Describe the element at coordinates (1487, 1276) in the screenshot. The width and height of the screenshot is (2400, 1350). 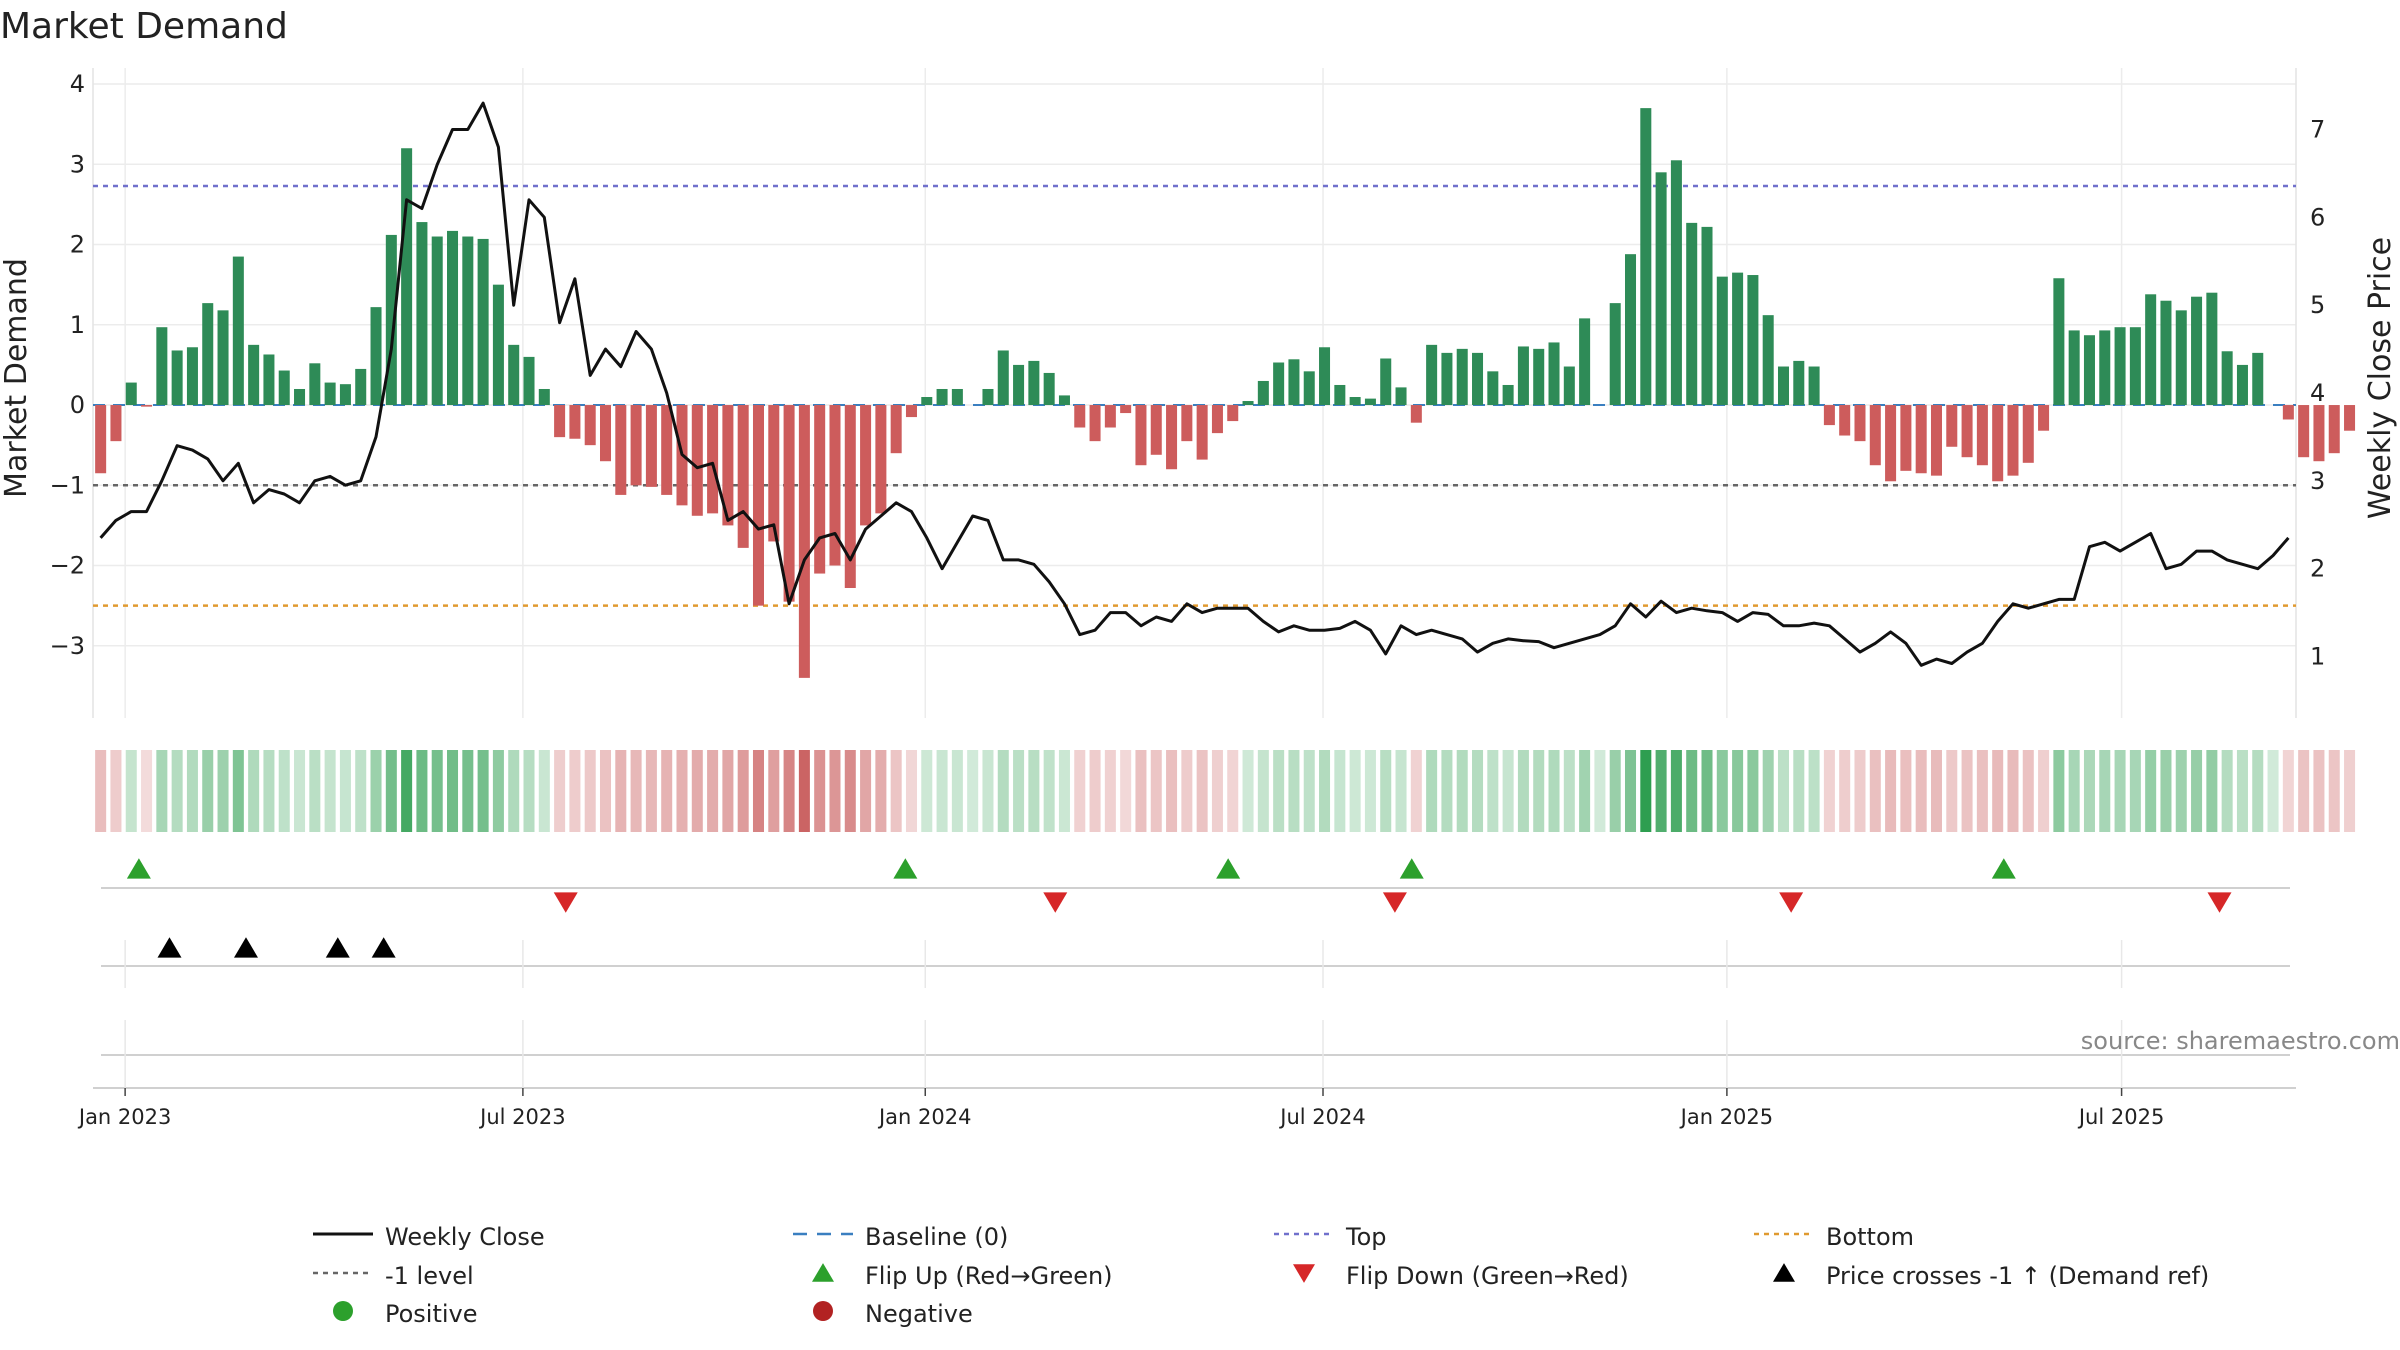
I see `legend-label: Flip Down (Green→Red)` at that location.